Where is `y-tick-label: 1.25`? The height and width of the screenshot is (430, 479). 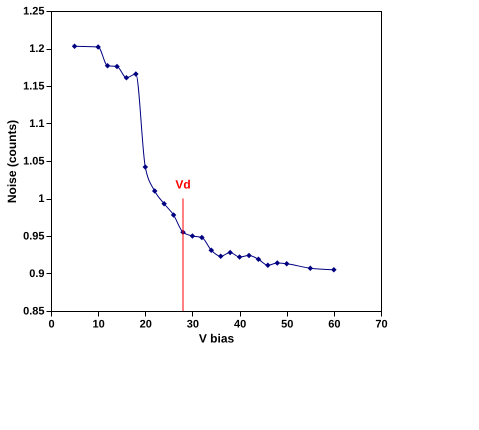
y-tick-label: 1.25 is located at coordinates (33, 12).